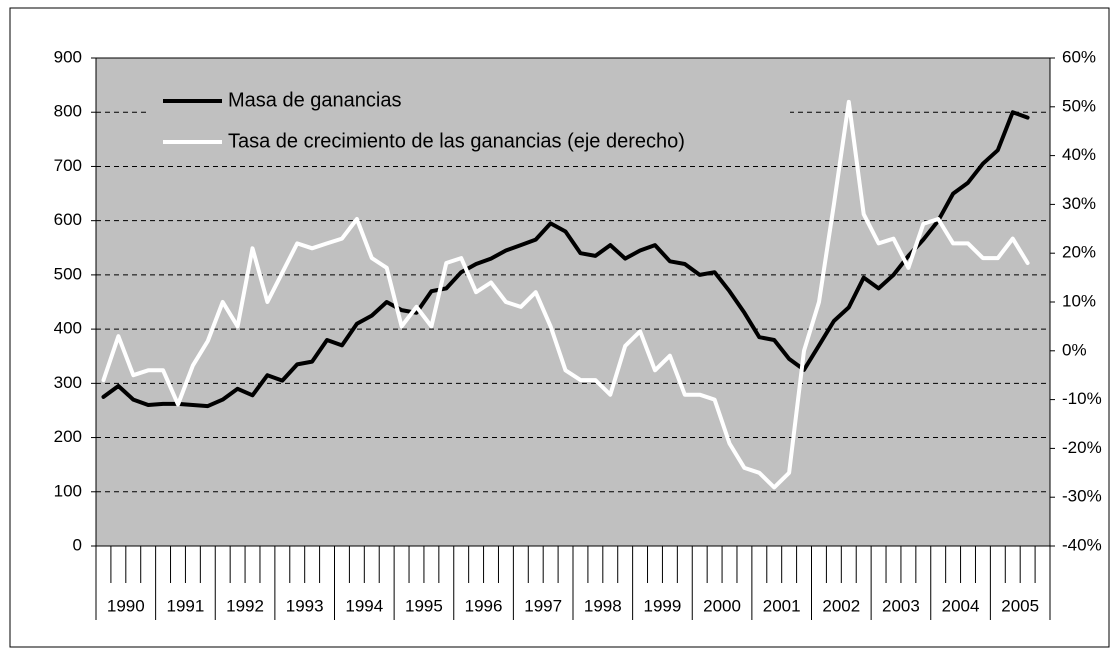 The width and height of the screenshot is (1118, 656). What do you see at coordinates (68, 273) in the screenshot?
I see `y-tick-label: 500` at bounding box center [68, 273].